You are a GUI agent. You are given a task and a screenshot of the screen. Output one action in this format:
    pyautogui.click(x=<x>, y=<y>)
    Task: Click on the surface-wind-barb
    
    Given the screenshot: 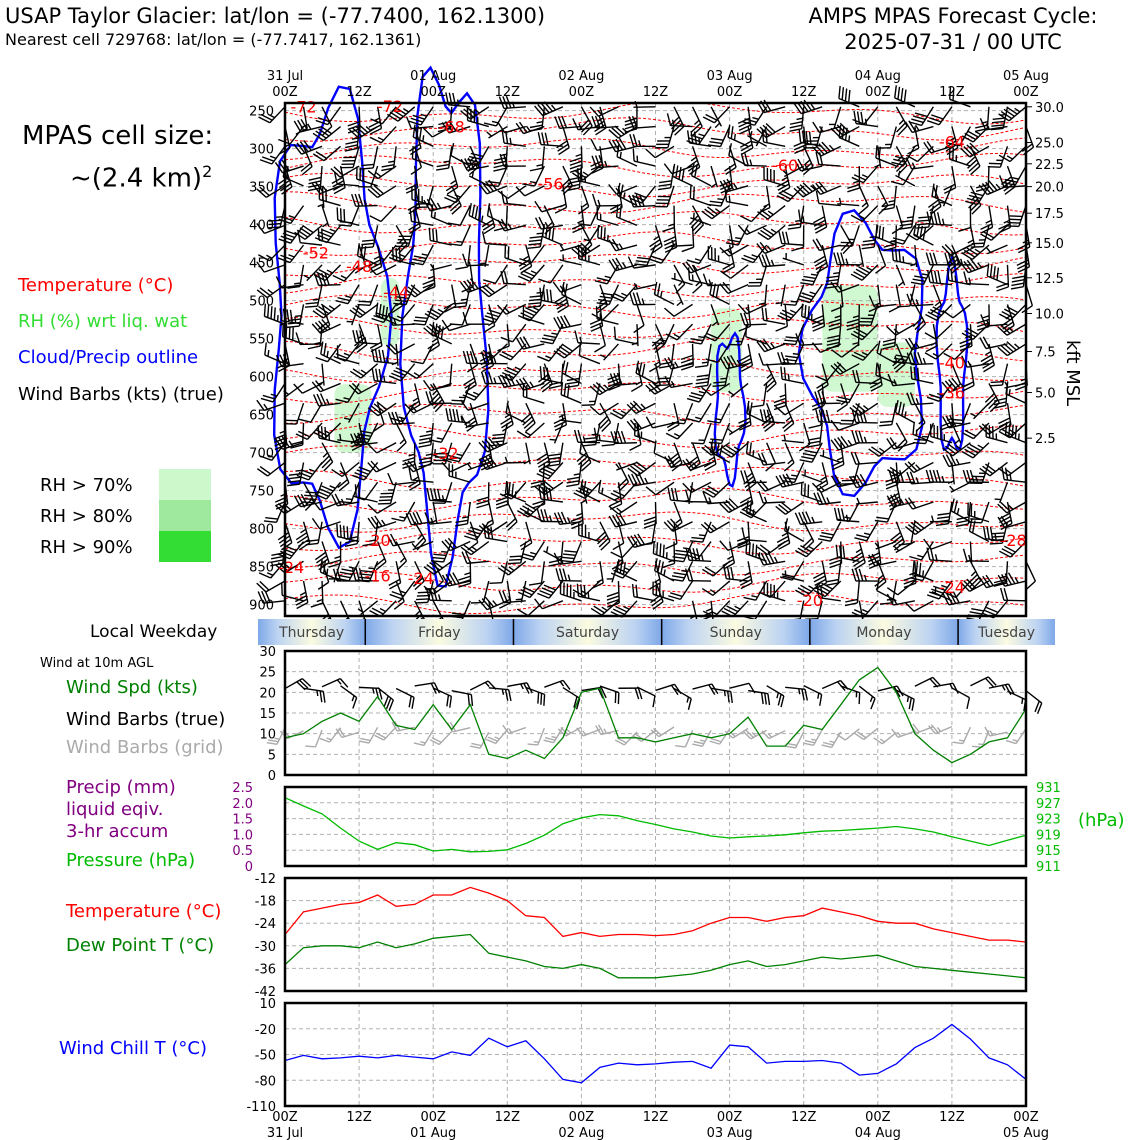 What is the action you would take?
    pyautogui.click(x=979, y=681)
    